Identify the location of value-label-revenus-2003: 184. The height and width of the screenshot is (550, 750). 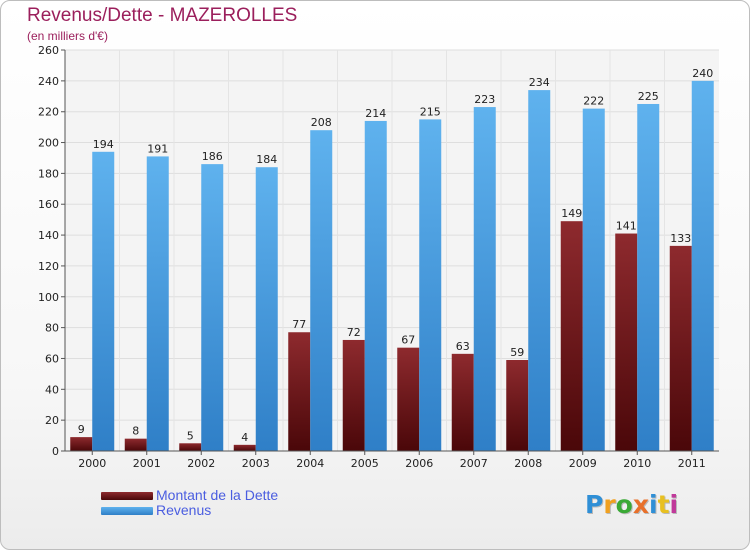
(266, 159).